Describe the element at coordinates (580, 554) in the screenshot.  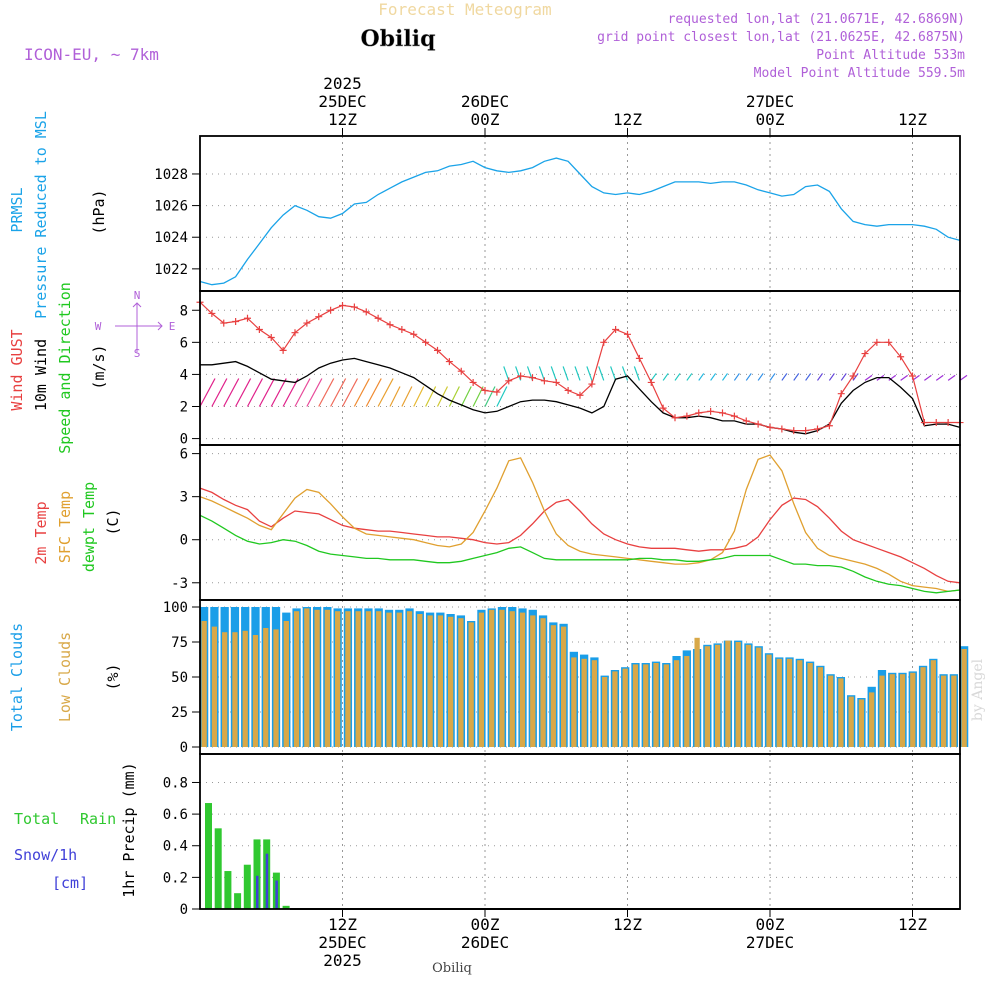
I see `dewpt-line` at that location.